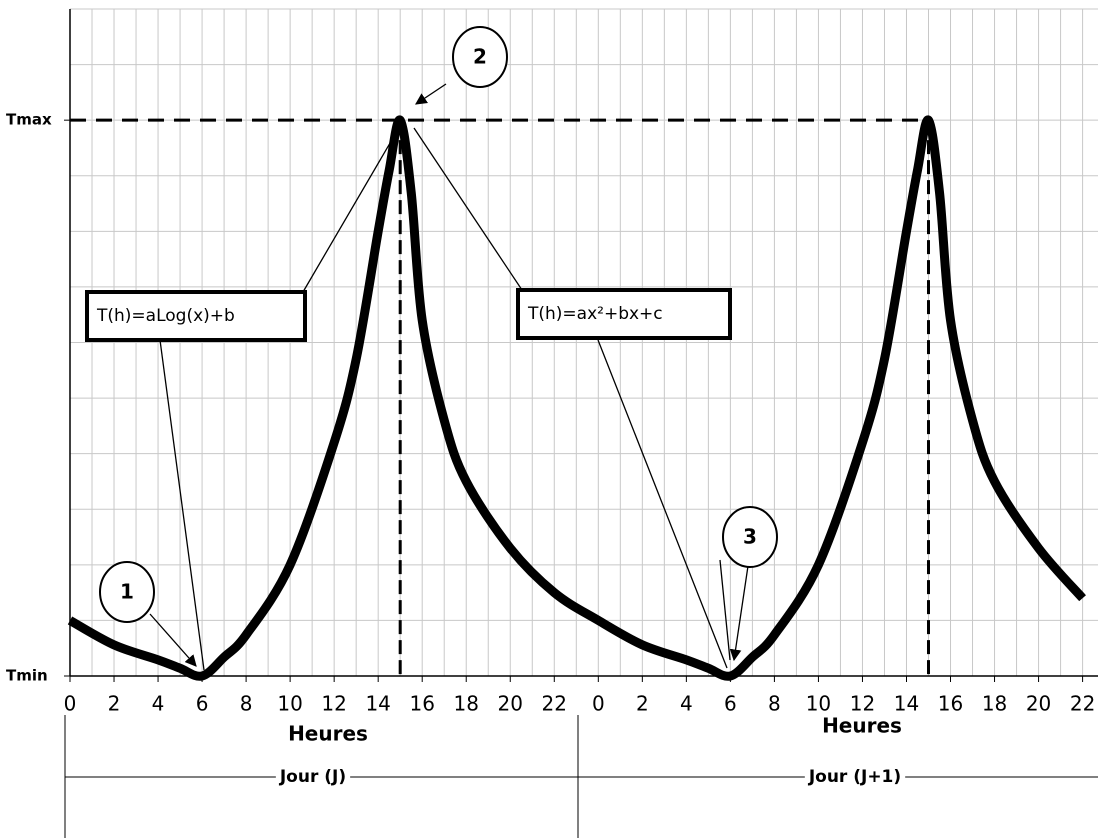 This screenshot has width=1098, height=838. I want to click on y-tick-label: Tmin, so click(27, 676).